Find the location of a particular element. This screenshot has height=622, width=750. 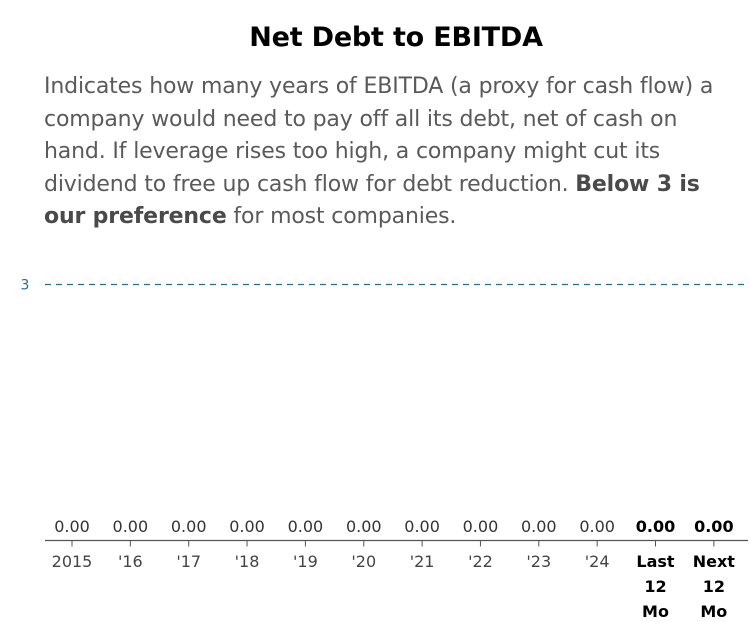

x-tick-label-1: '16 is located at coordinates (130, 561).